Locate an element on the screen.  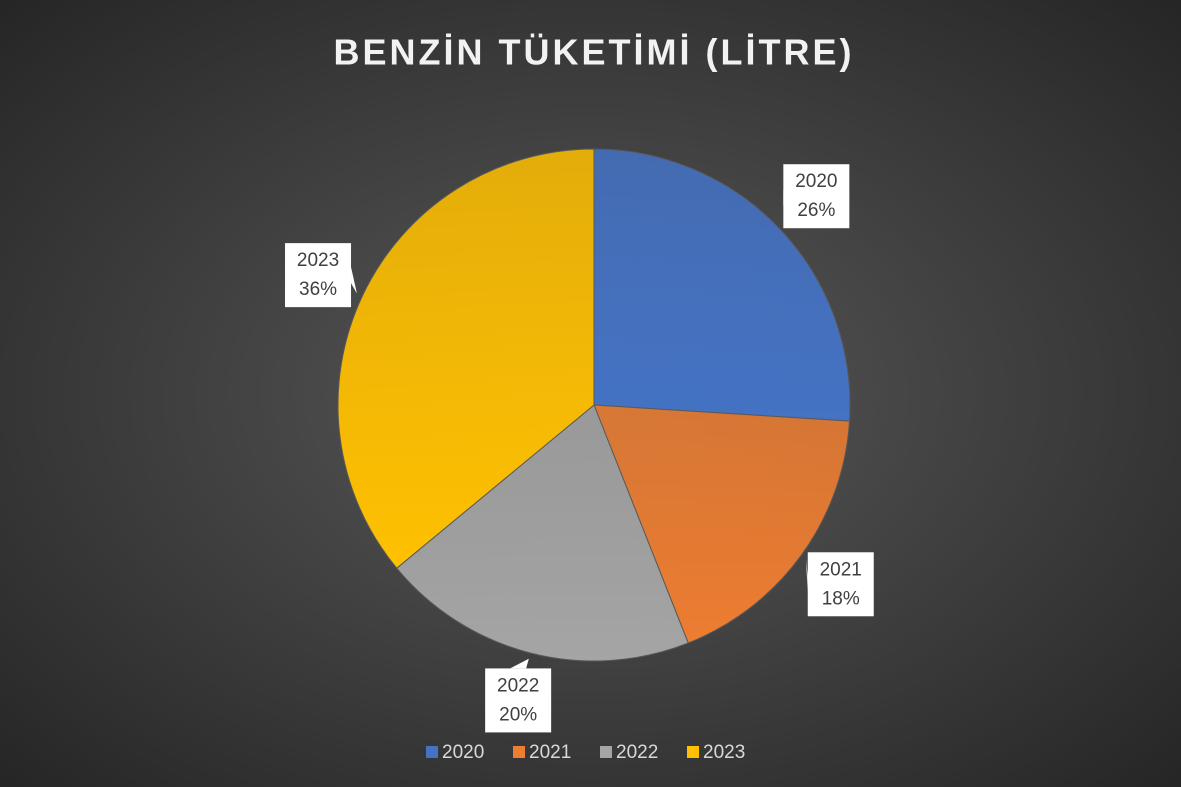
data-label: 26% is located at coordinates (816, 210).